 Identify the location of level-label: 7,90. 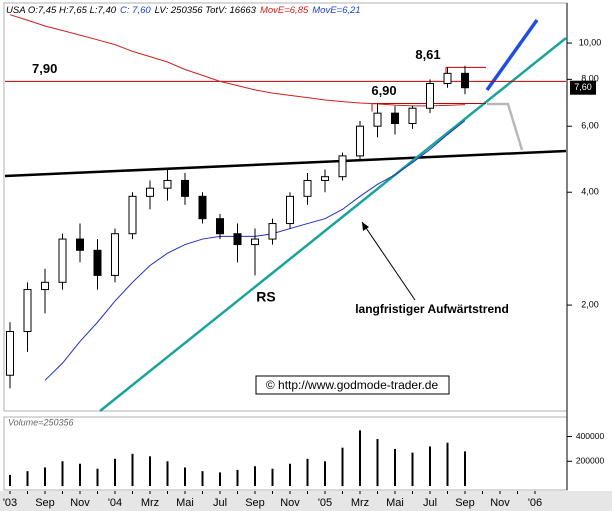
(44, 68).